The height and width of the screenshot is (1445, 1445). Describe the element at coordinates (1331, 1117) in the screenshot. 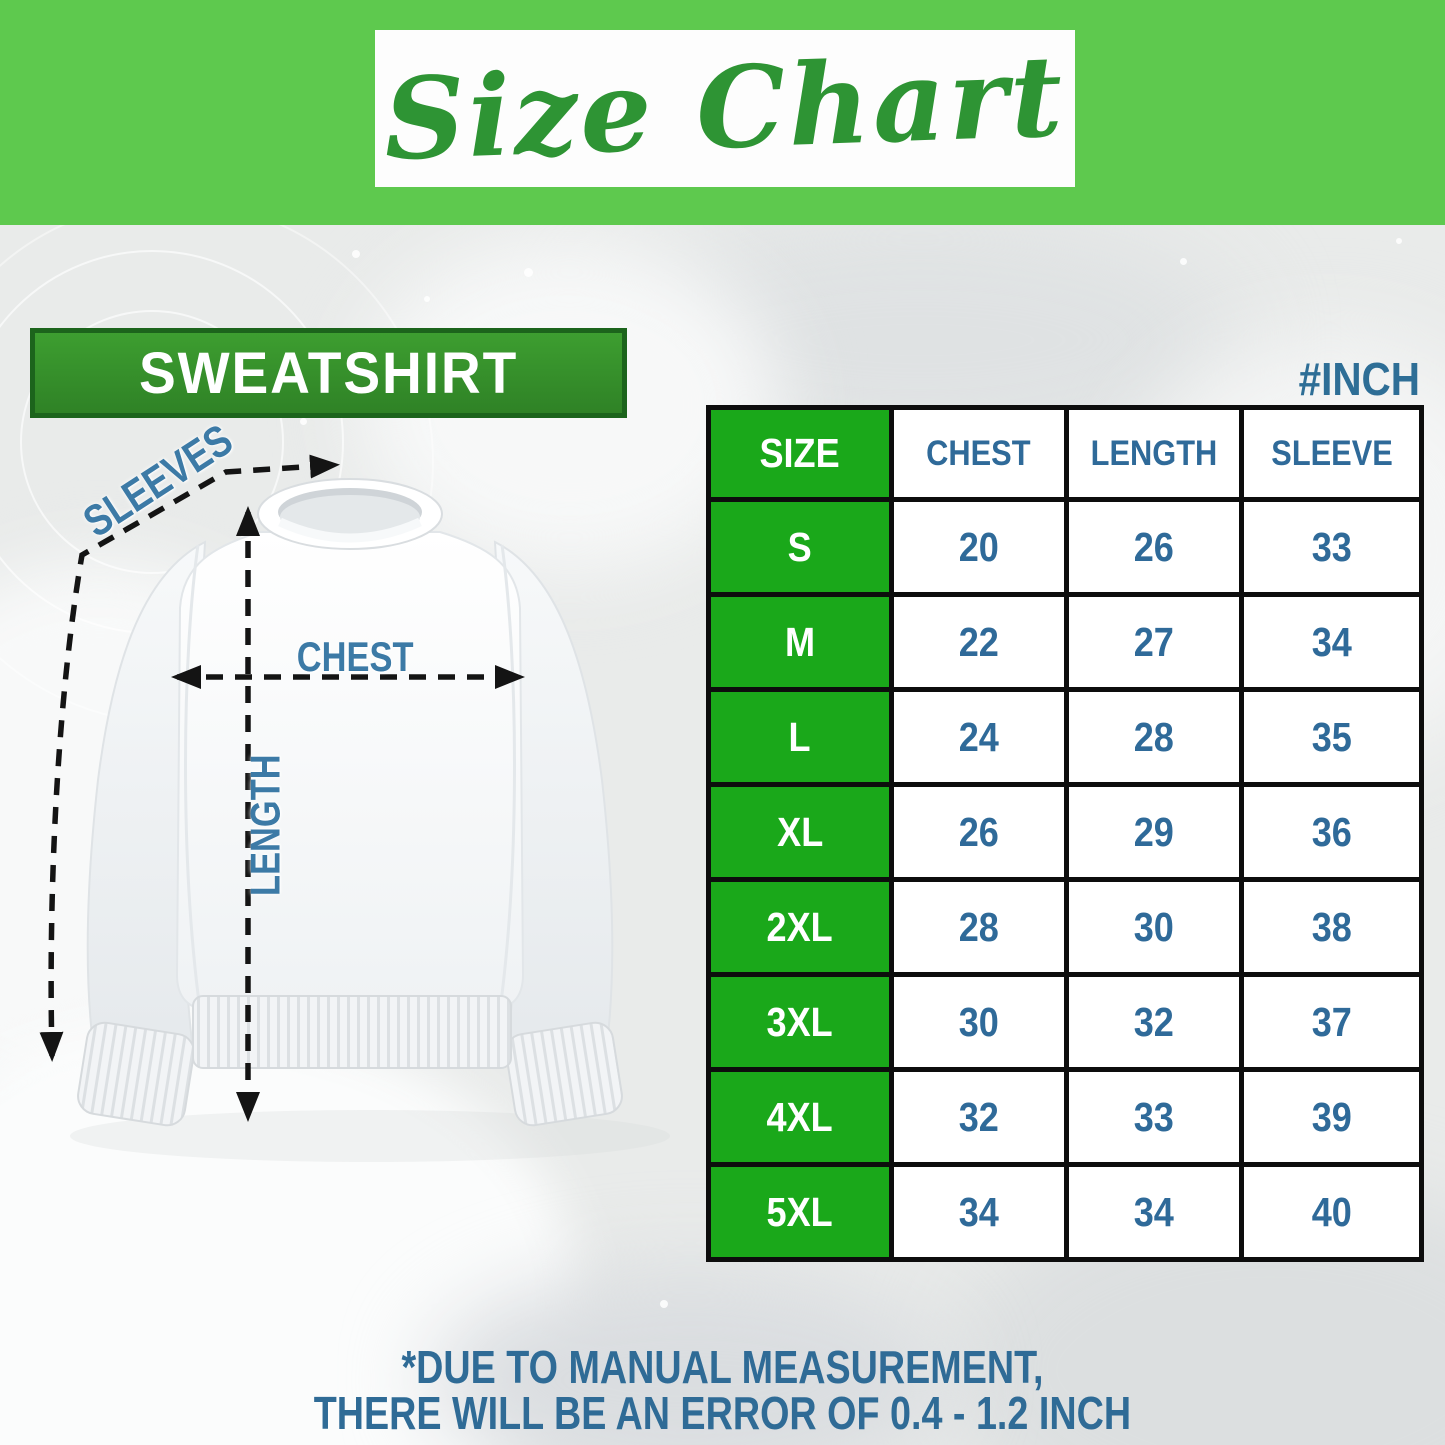

I see `value-cell: 39` at that location.